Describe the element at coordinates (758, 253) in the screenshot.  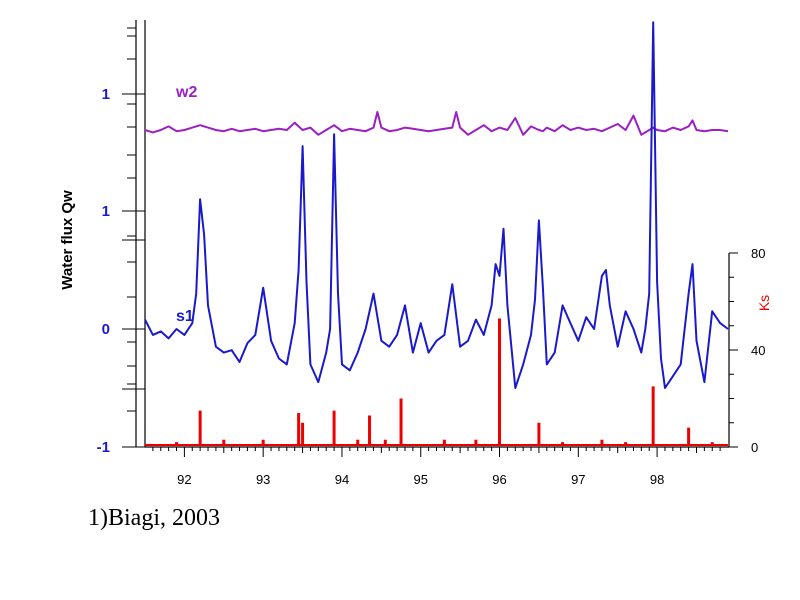
I see `right-y-tick-label: 80` at that location.